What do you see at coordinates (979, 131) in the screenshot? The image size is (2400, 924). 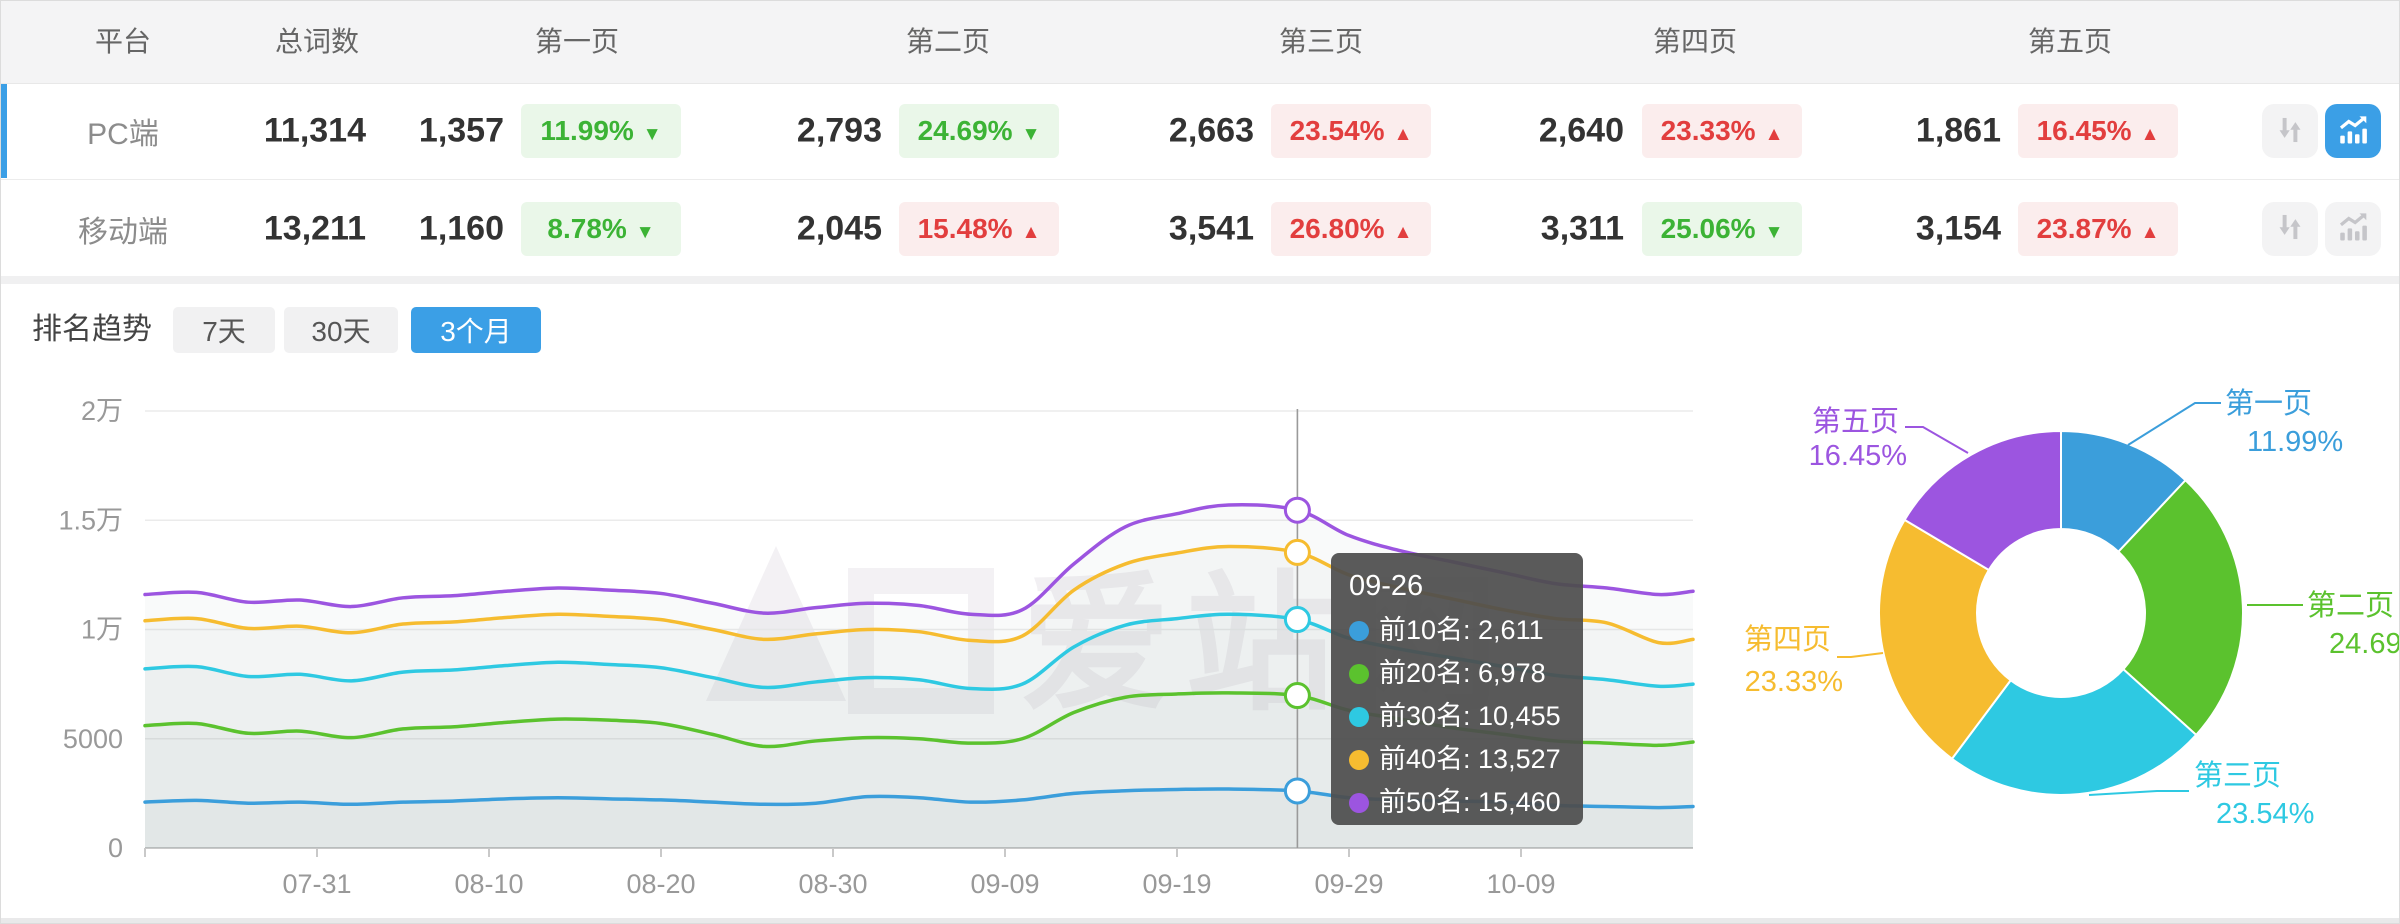 I see `page2-change-badge: 24.69% ▼` at bounding box center [979, 131].